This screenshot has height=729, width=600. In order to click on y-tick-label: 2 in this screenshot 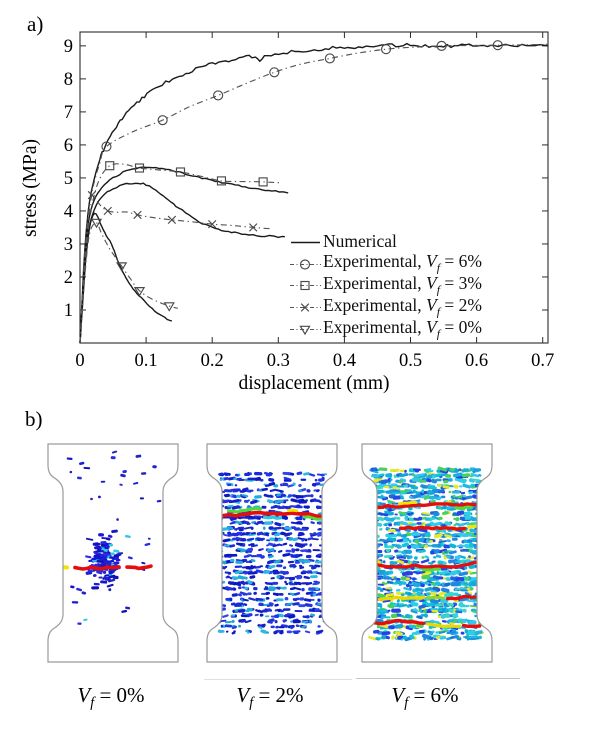, I will do `click(68, 278)`.